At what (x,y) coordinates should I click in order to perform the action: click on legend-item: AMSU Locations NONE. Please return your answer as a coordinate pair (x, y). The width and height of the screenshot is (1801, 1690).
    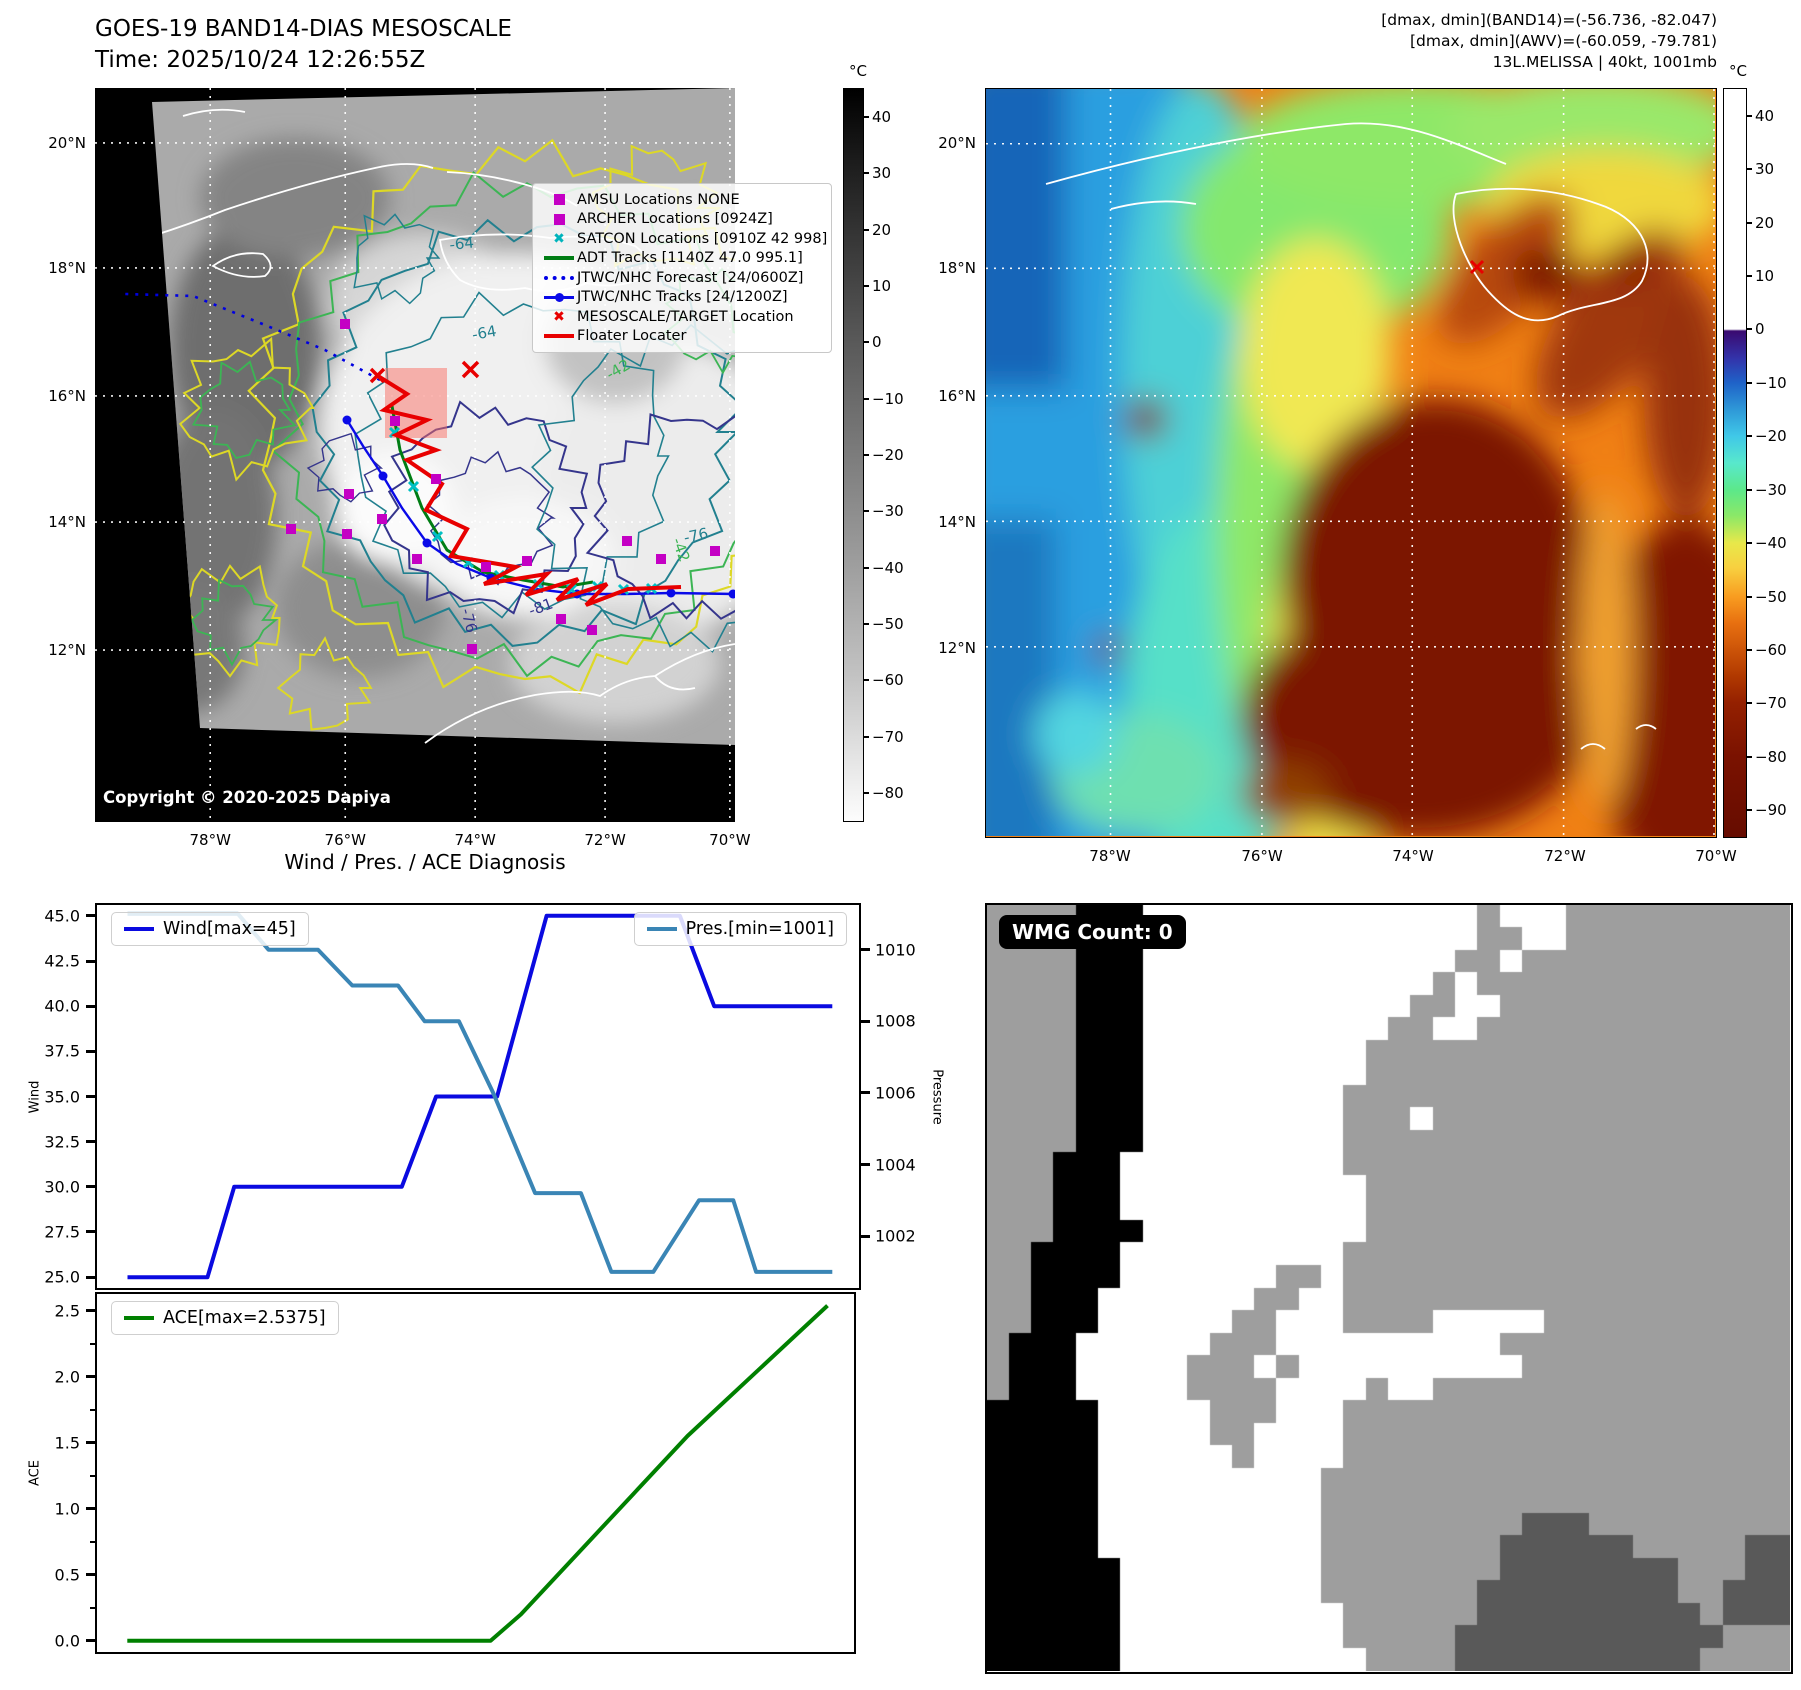
    Looking at the image, I should click on (682, 200).